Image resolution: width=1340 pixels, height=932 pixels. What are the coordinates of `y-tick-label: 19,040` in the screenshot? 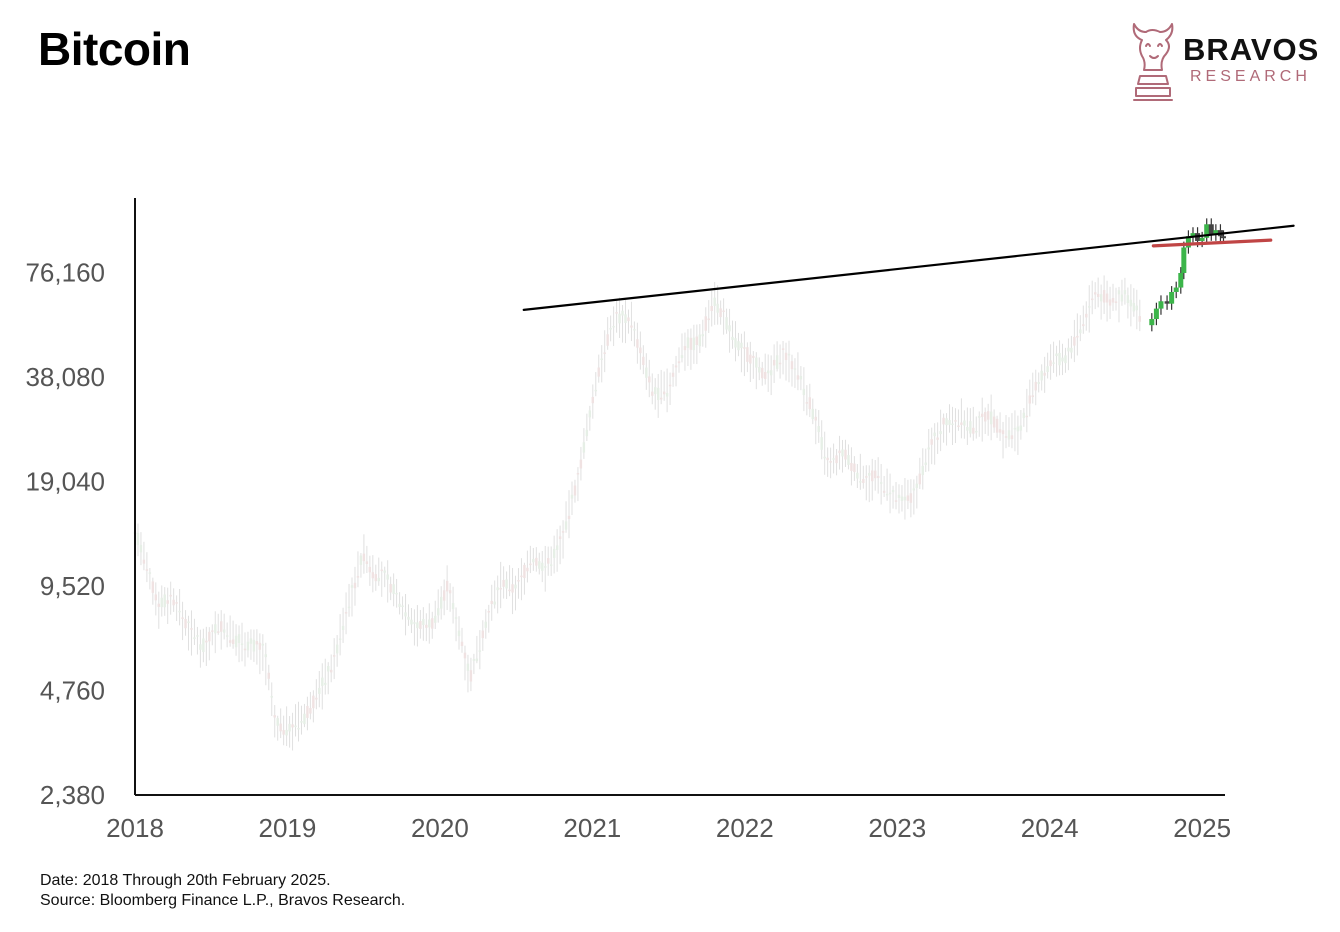 It's located at (65, 482).